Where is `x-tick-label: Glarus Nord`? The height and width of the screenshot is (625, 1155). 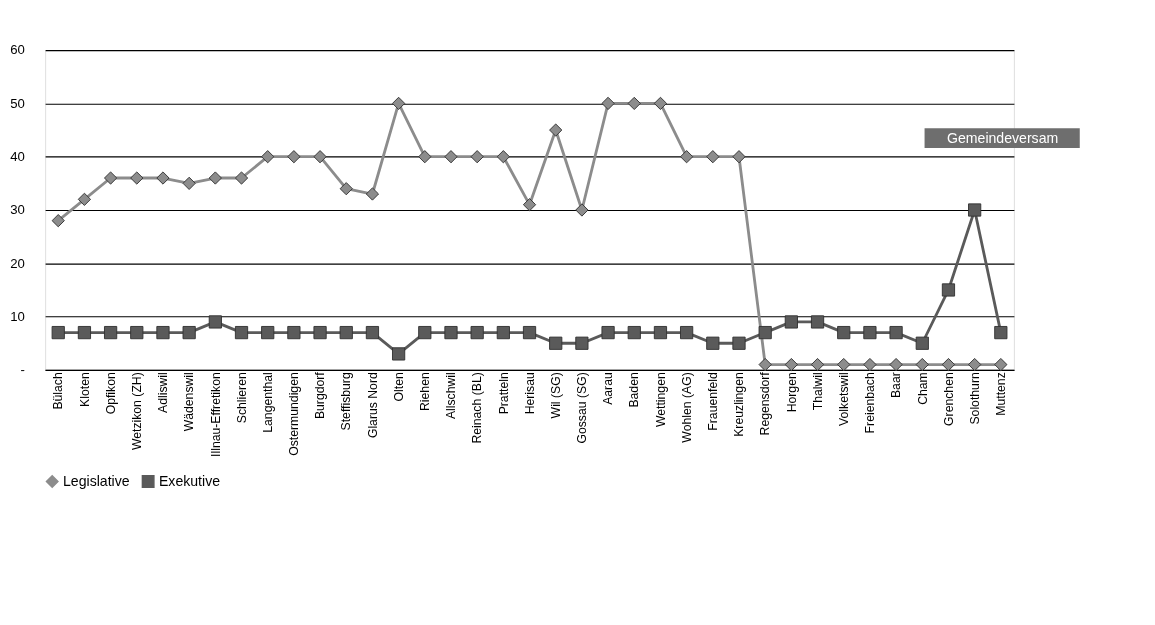
x-tick-label: Glarus Nord is located at coordinates (372, 405).